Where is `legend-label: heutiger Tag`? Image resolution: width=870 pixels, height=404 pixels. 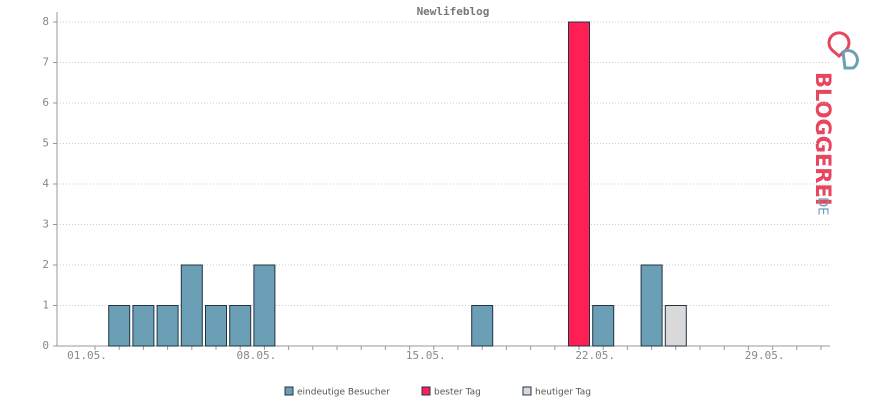
legend-label: heutiger Tag is located at coordinates (563, 393).